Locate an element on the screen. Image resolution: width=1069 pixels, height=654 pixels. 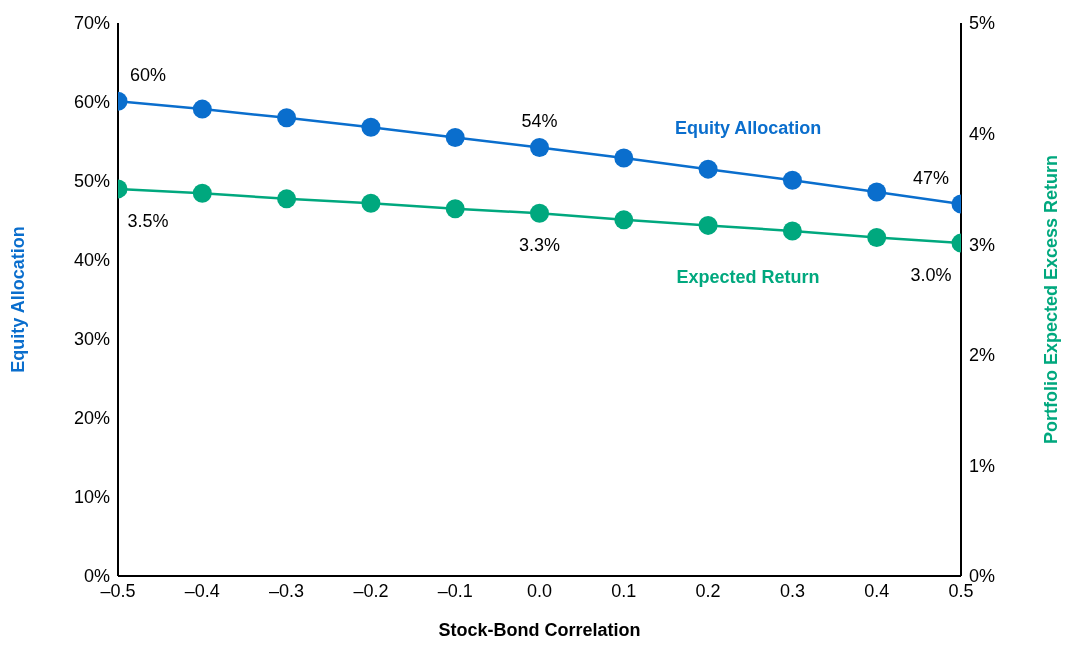
series-label: Expected Return is located at coordinates (748, 277).